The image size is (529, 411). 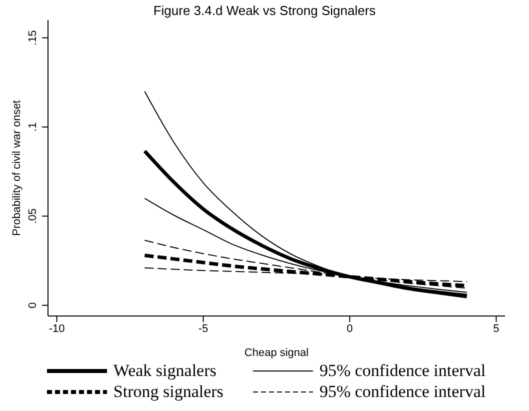 What do you see at coordinates (33, 127) in the screenshot?
I see `y-tick-label: .1` at bounding box center [33, 127].